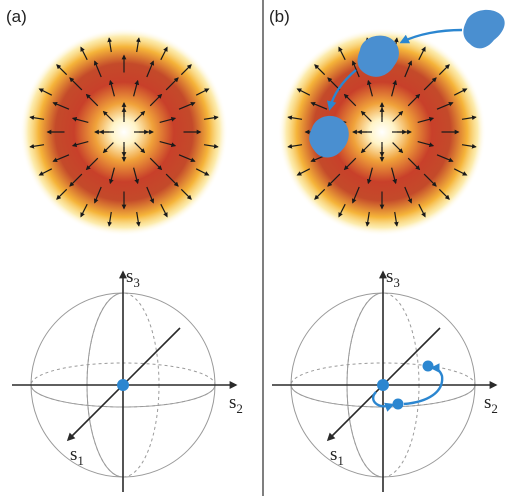 This screenshot has height=496, width=511. Describe the element at coordinates (398, 404) in the screenshot. I see `stokes-point-lower-b` at that location.